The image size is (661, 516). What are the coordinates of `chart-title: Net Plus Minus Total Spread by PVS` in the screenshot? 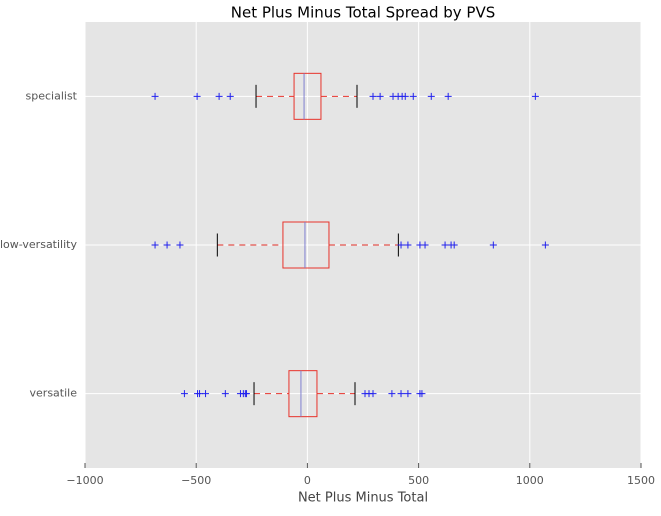 It's located at (363, 13).